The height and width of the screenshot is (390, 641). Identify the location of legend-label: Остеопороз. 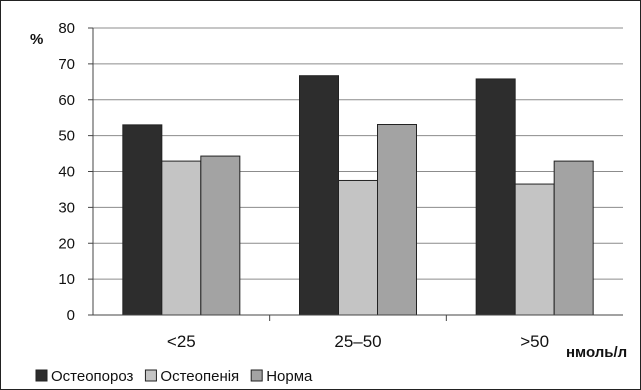
(92, 376).